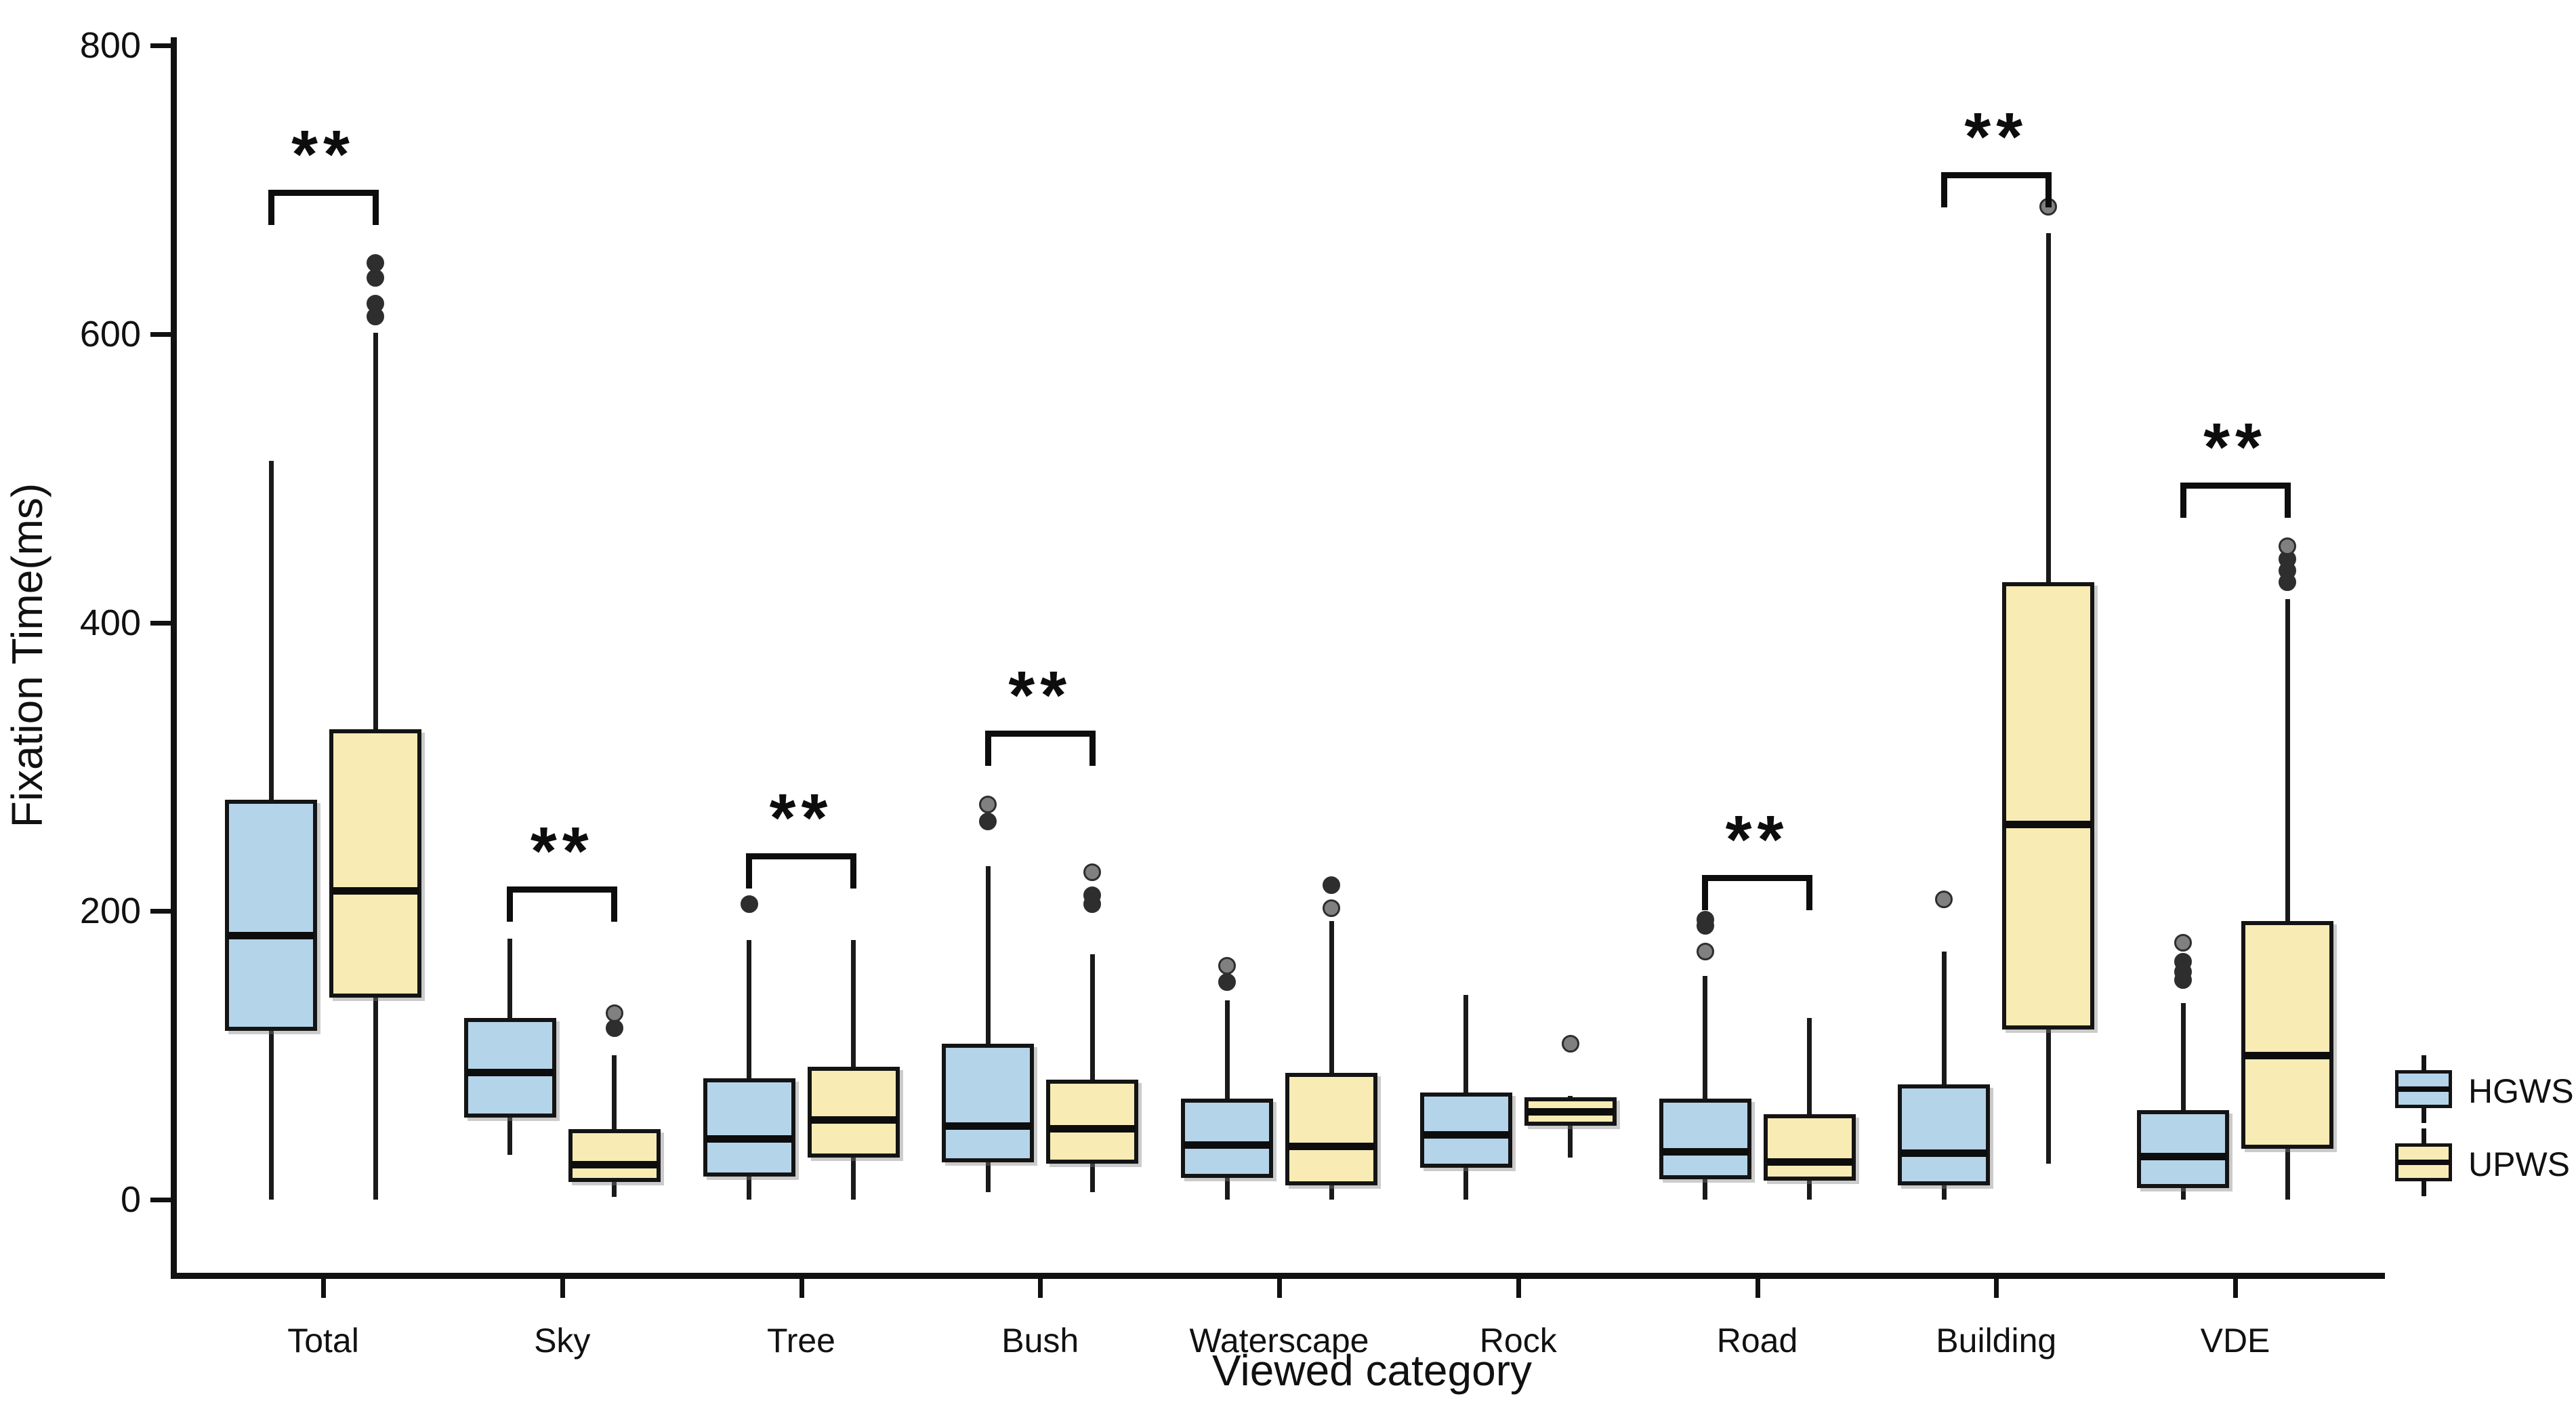  Describe the element at coordinates (988, 1103) in the screenshot. I see `box-hgws-bush` at that location.